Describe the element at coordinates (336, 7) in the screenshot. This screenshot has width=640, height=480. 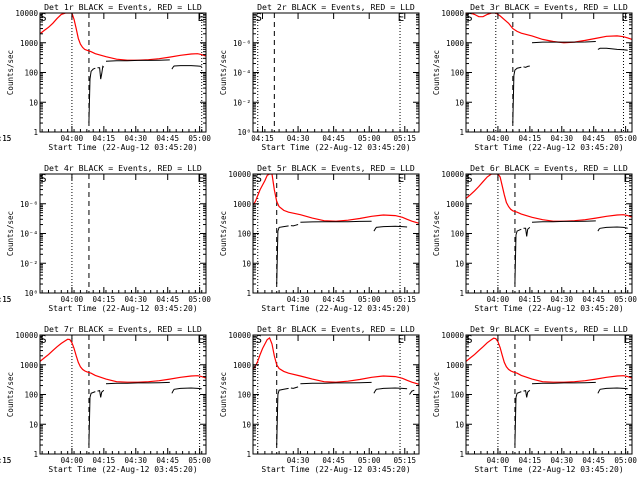
I see `panel-title: Det 2r BLACK = Events, RED = LLD` at that location.